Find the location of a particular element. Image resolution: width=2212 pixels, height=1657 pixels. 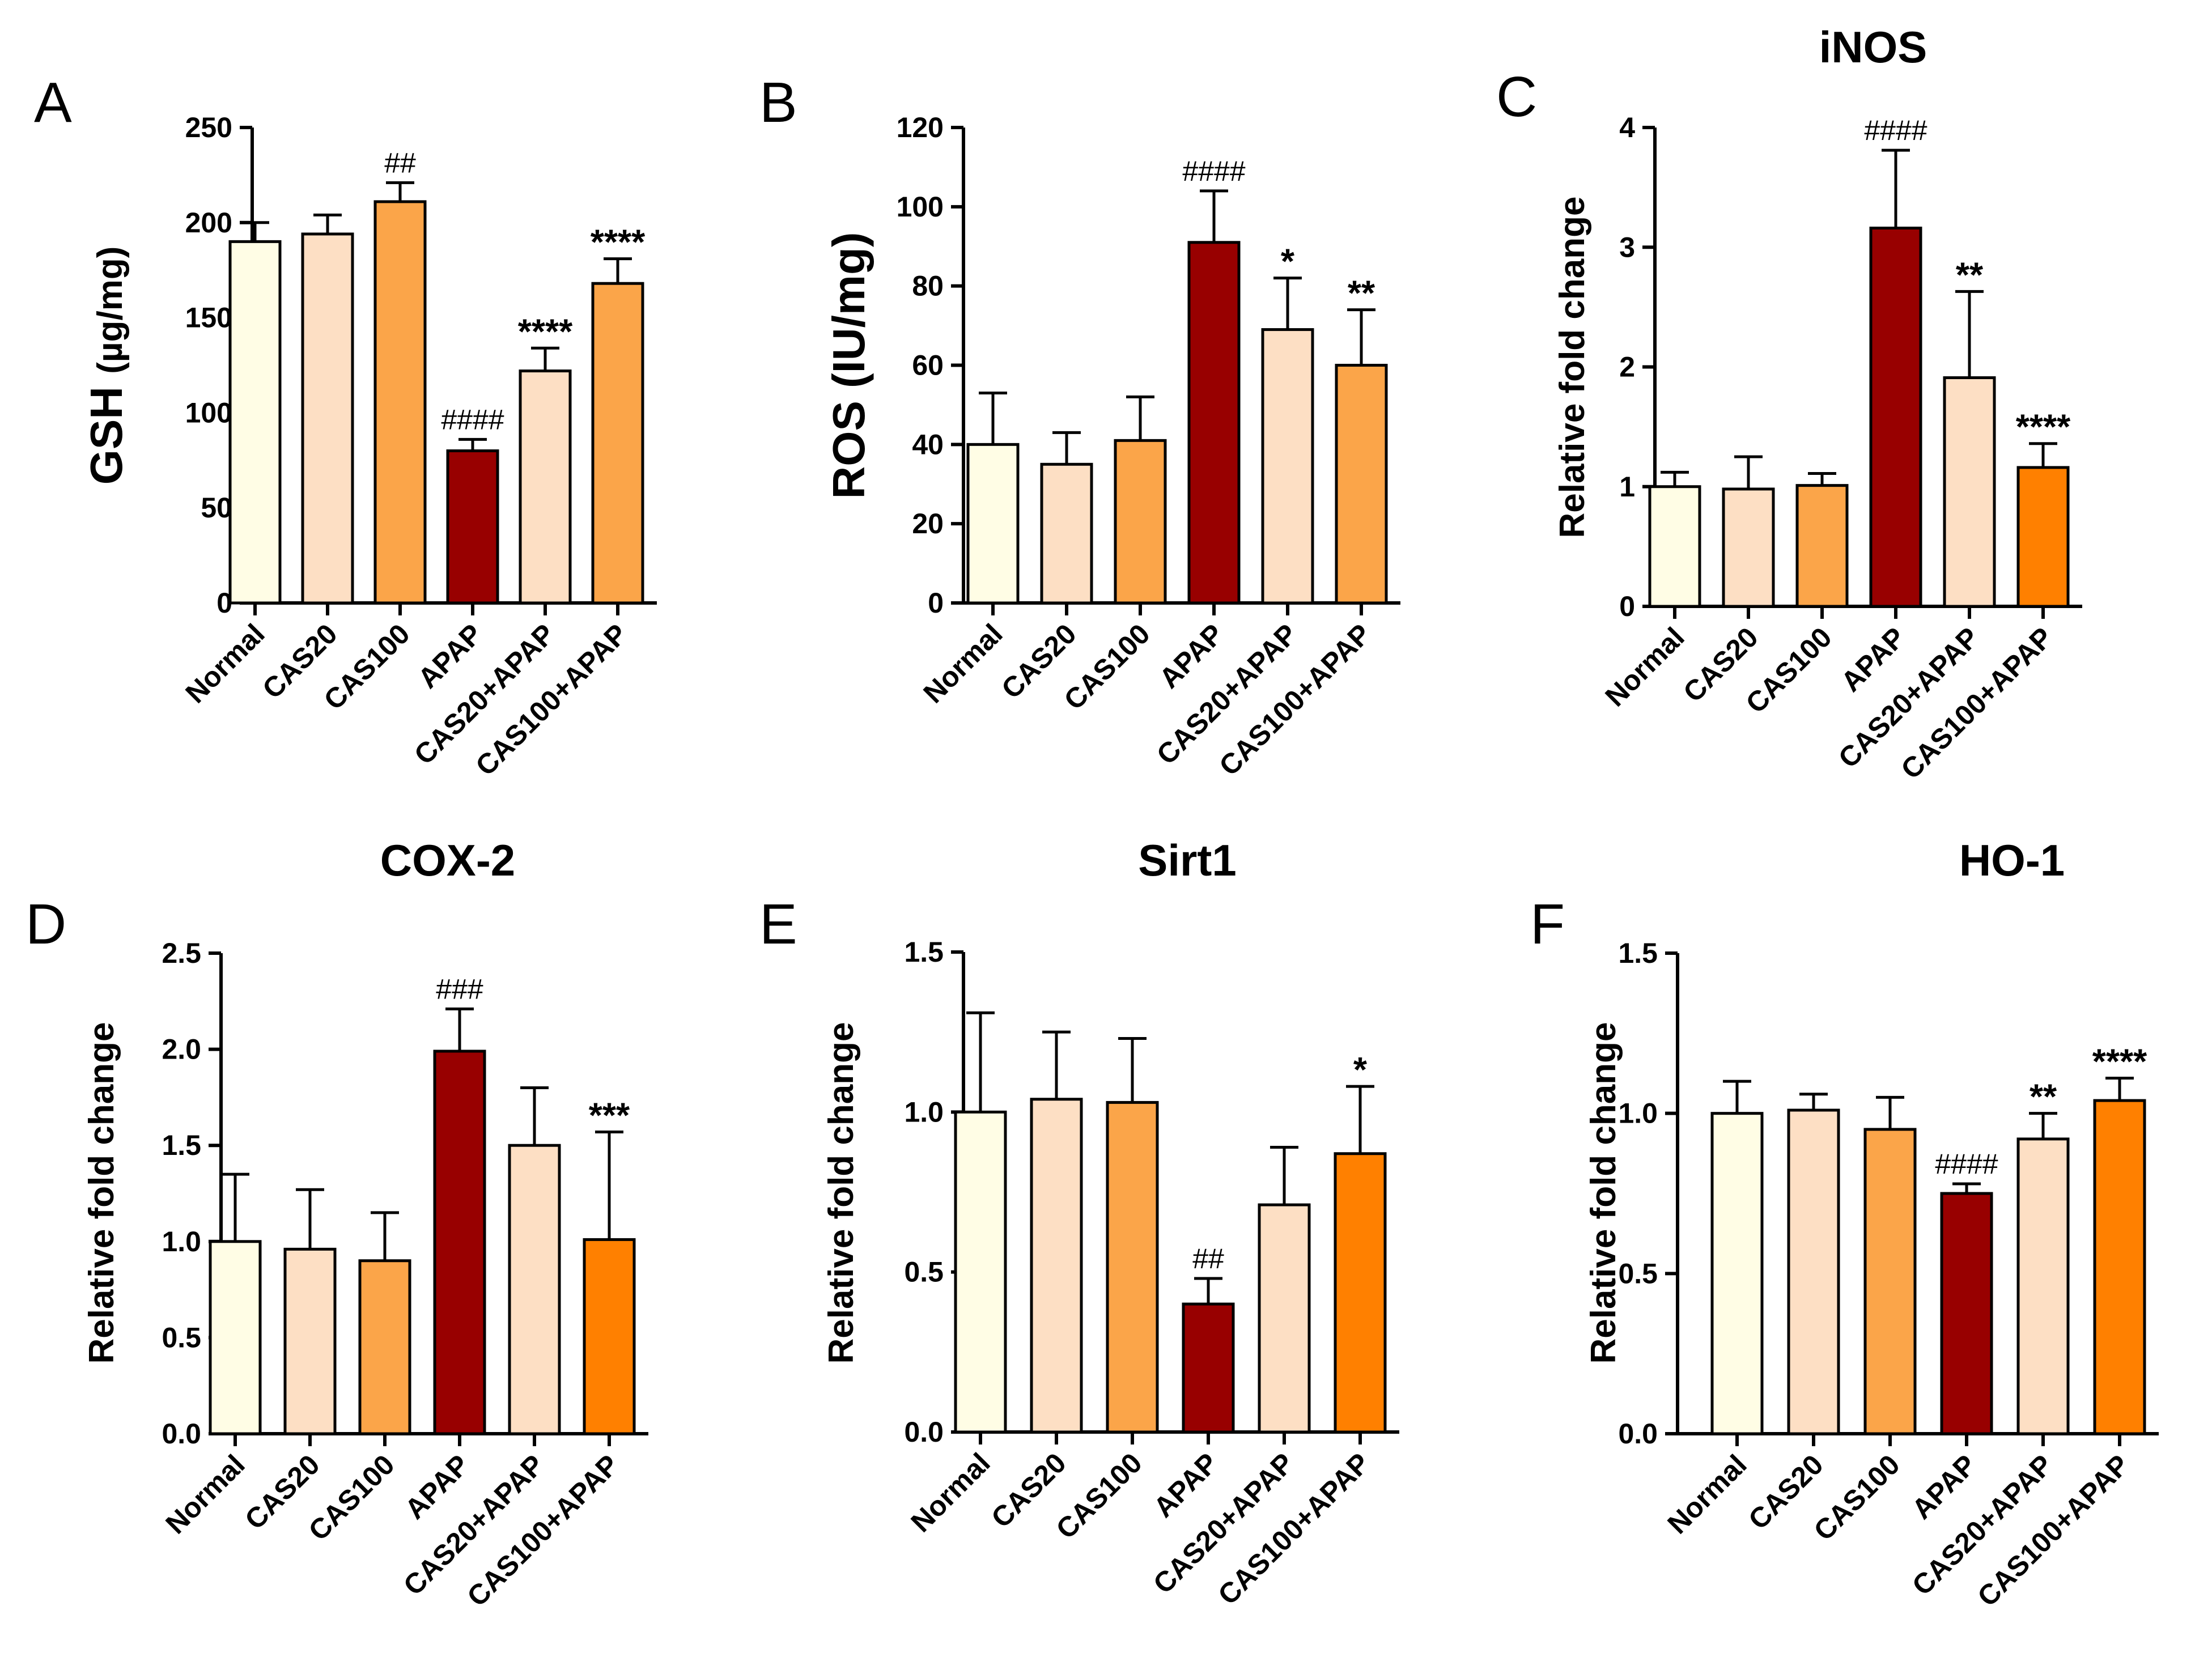

chart-title: iNOS is located at coordinates (1873, 47).